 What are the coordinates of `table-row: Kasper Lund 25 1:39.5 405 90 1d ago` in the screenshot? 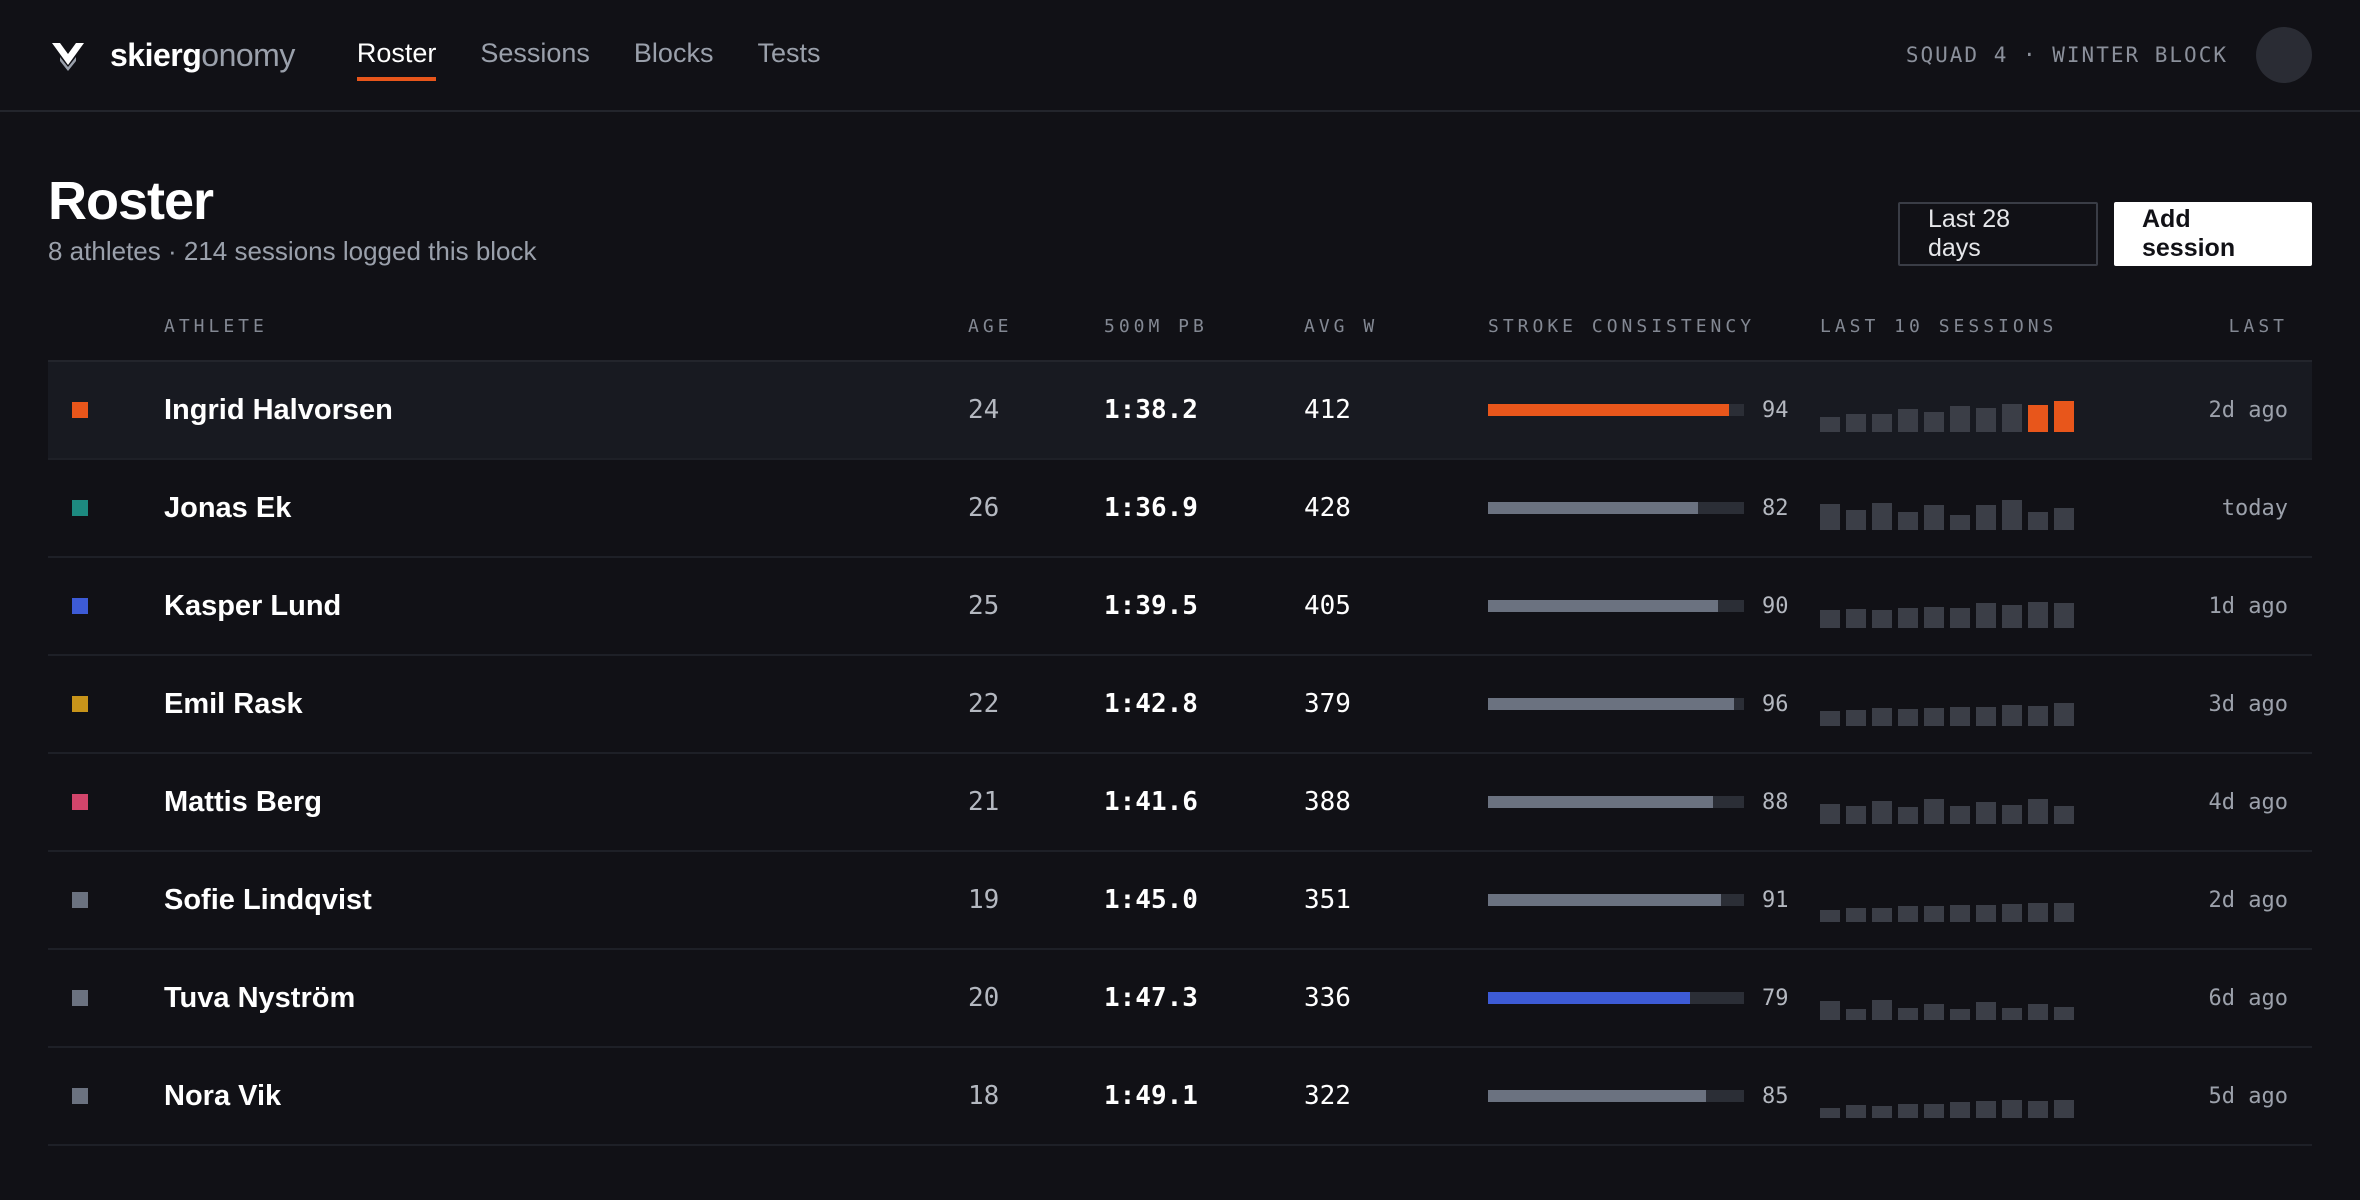 It's located at (1180, 607).